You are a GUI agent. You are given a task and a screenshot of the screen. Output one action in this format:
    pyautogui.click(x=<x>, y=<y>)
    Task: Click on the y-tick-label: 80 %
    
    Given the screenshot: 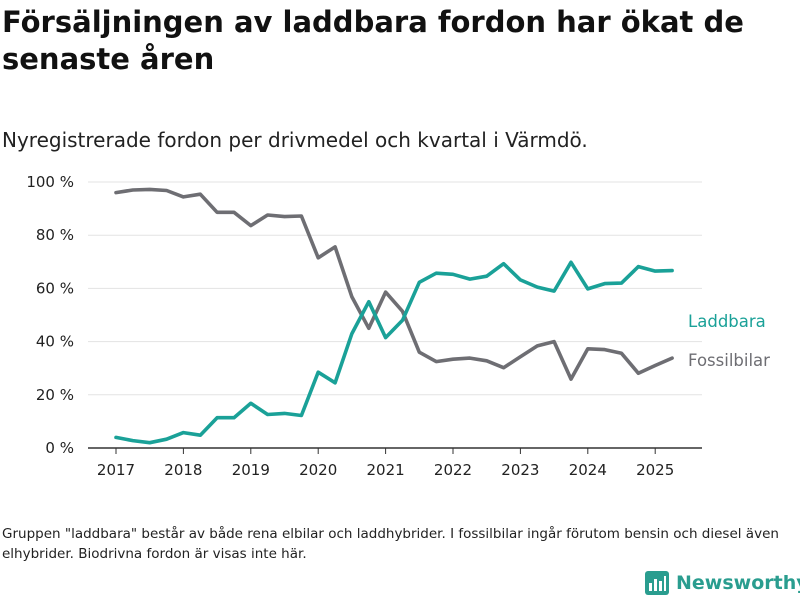 What is the action you would take?
    pyautogui.click(x=55, y=235)
    